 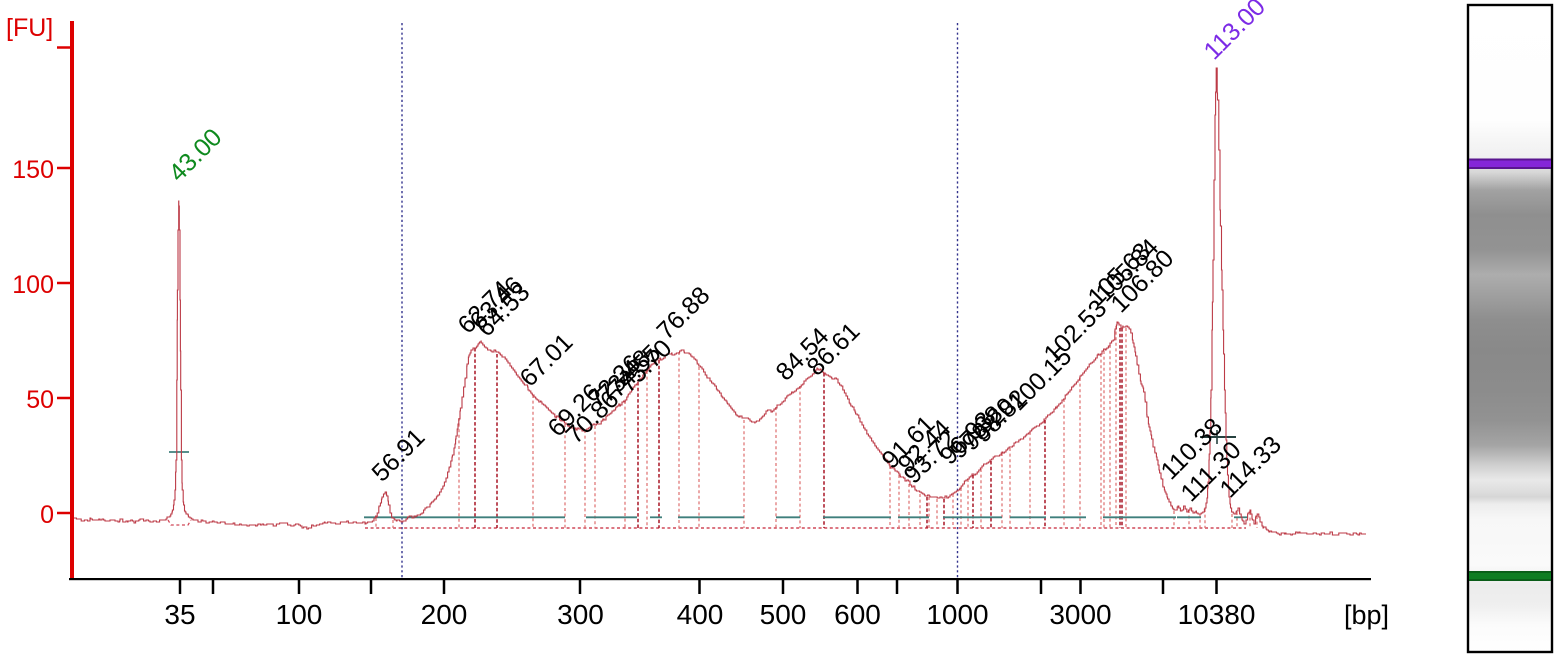 I want to click on svg-text: 50, so click(x=40, y=400).